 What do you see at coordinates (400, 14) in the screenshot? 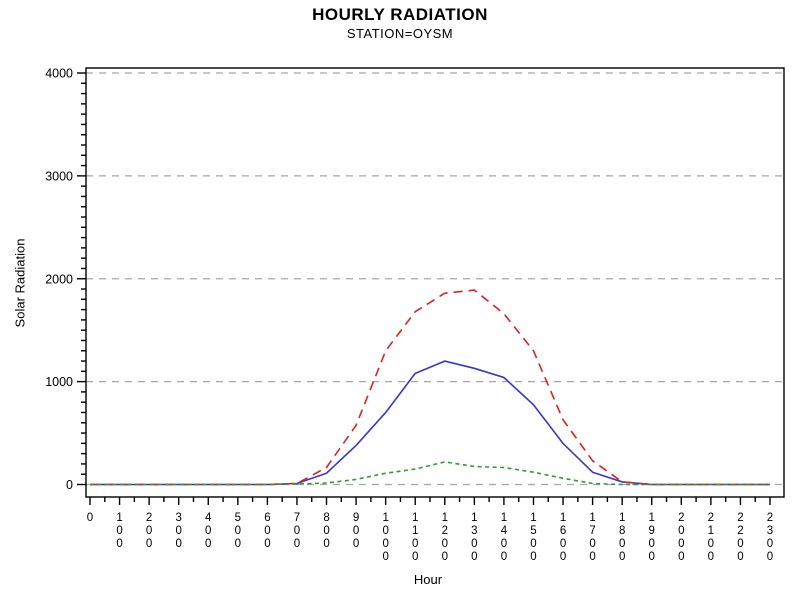
I see `chart-title: HOURLY RADIATION` at bounding box center [400, 14].